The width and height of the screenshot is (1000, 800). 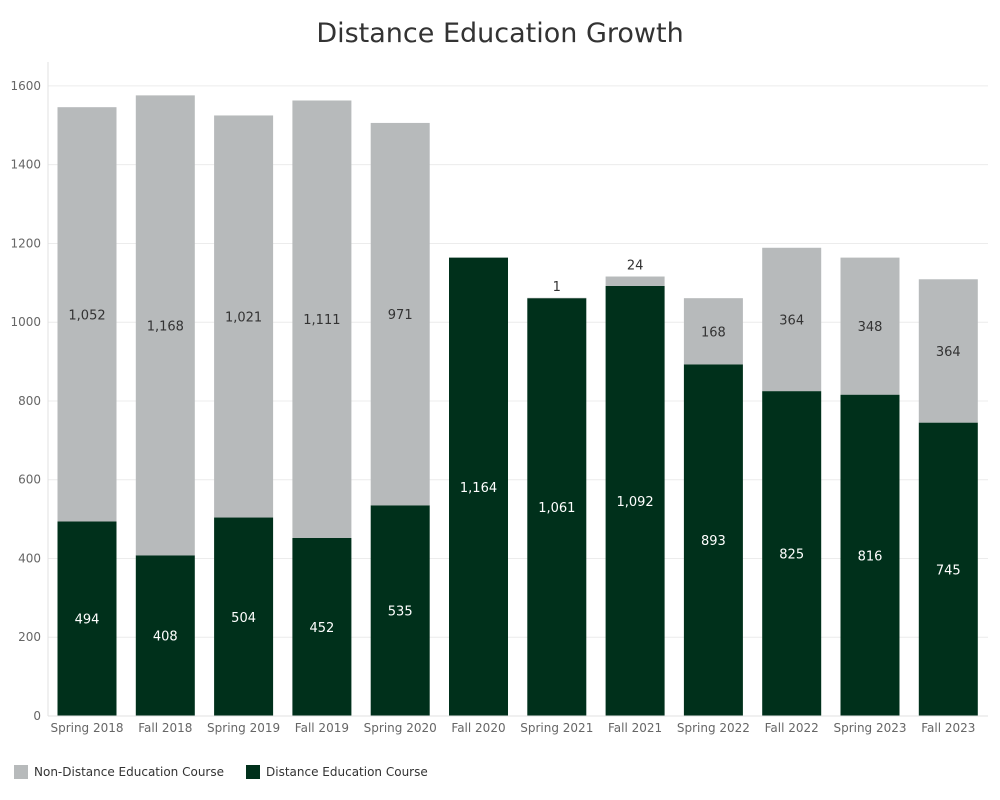 I want to click on data-label-distance: 1,092, so click(x=634, y=502).